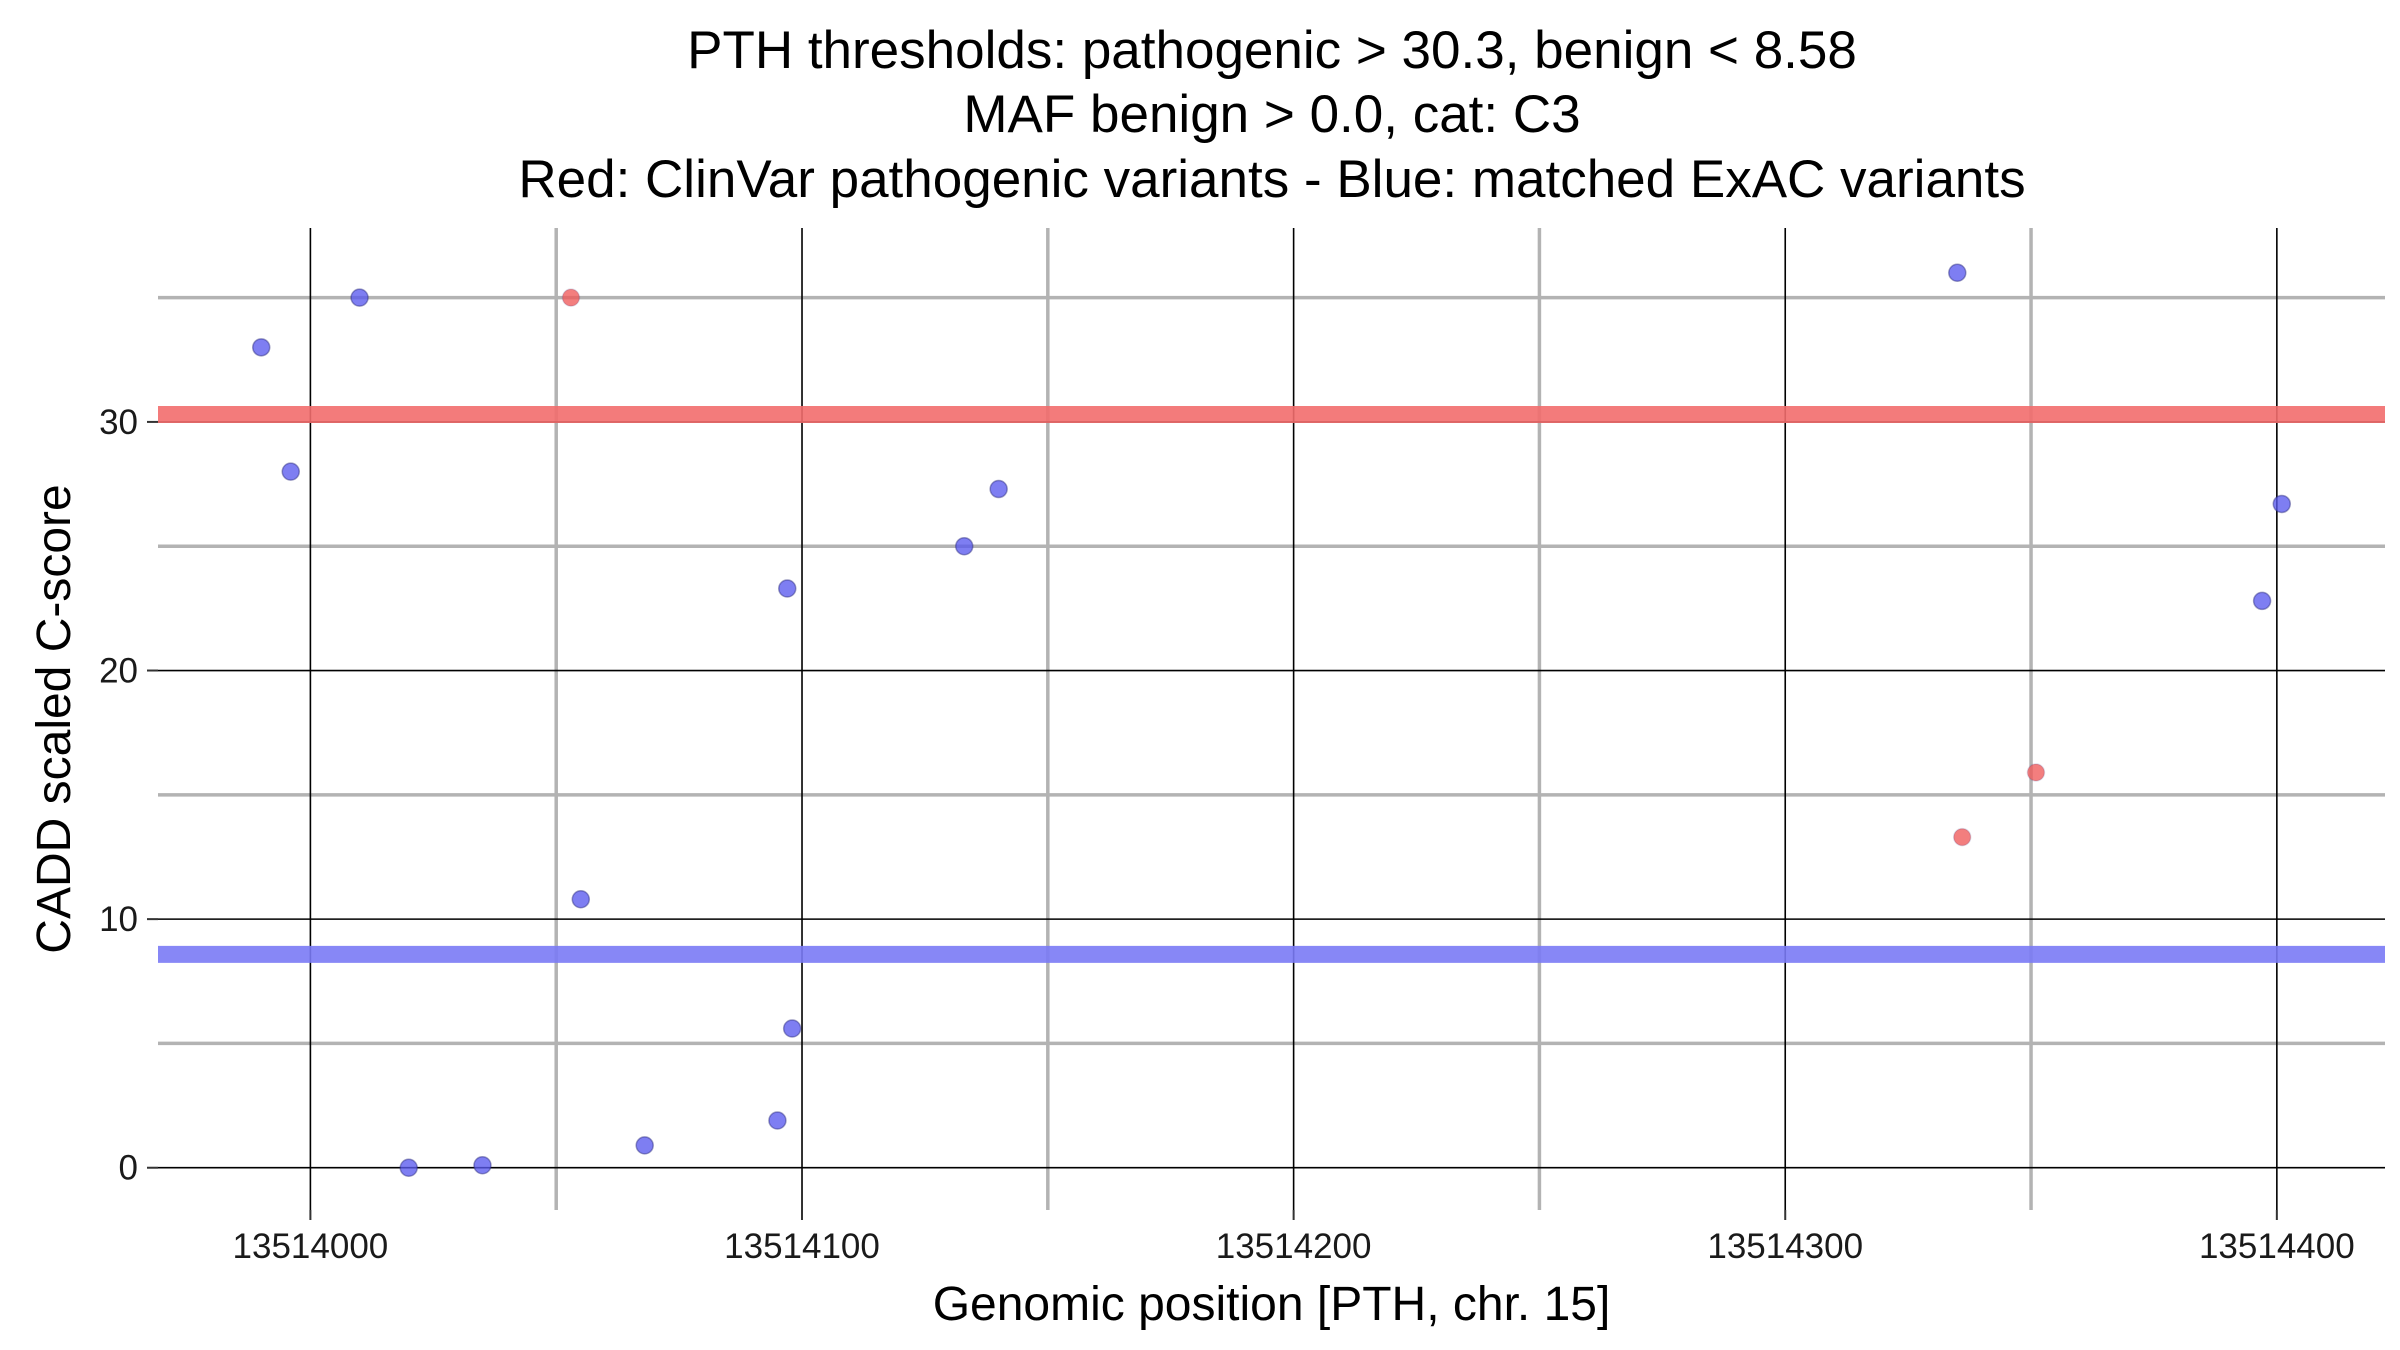 The image size is (2400, 1350). I want to click on chart-title-line-2: MAF benign > 0.0, cat: C3, so click(1271, 114).